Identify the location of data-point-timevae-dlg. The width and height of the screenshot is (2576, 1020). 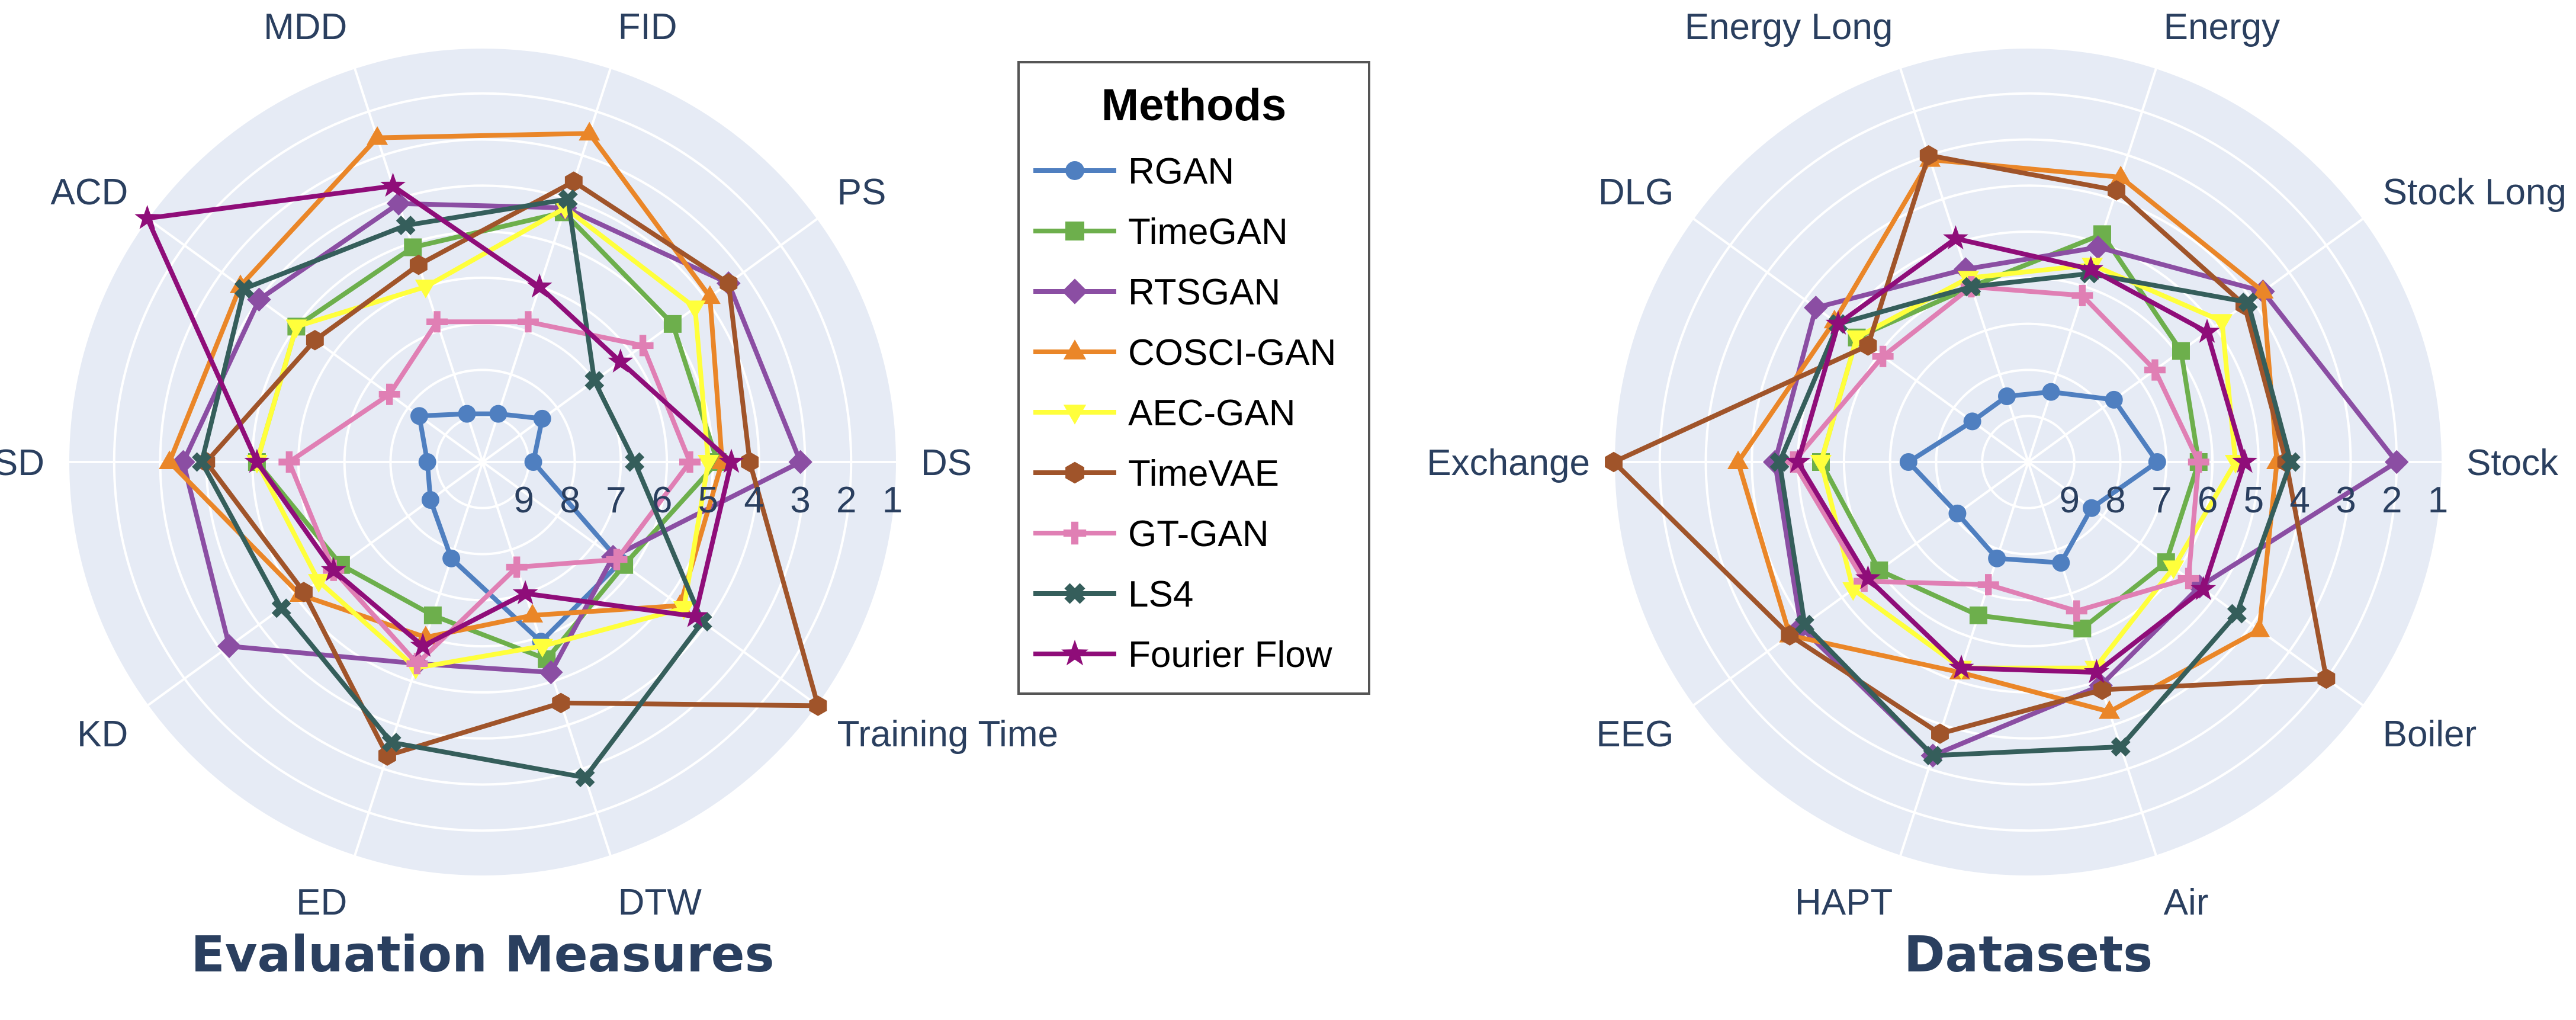
(1868, 345).